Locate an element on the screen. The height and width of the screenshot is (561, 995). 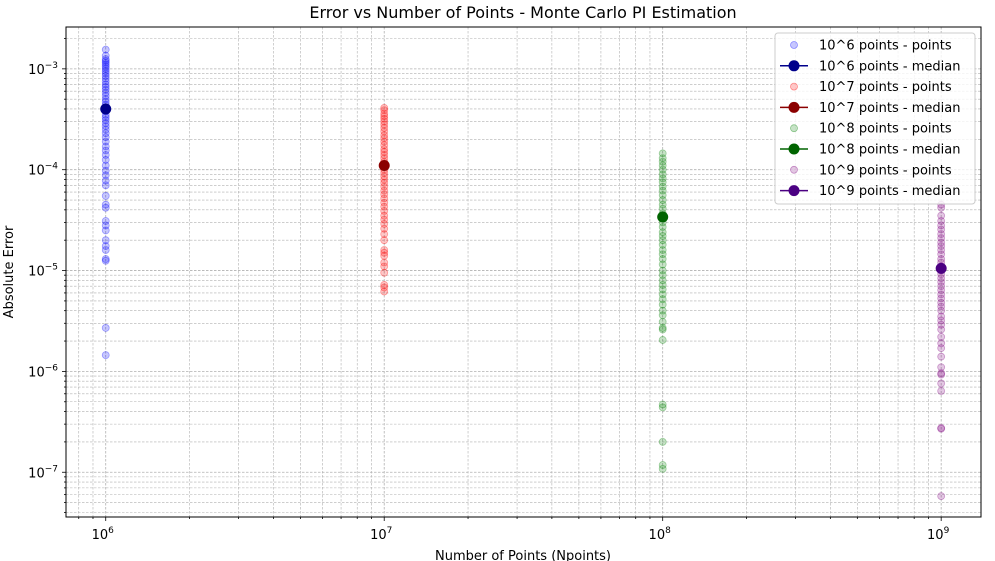
y-tick-label: 10⁻⁵ is located at coordinates (43, 271).